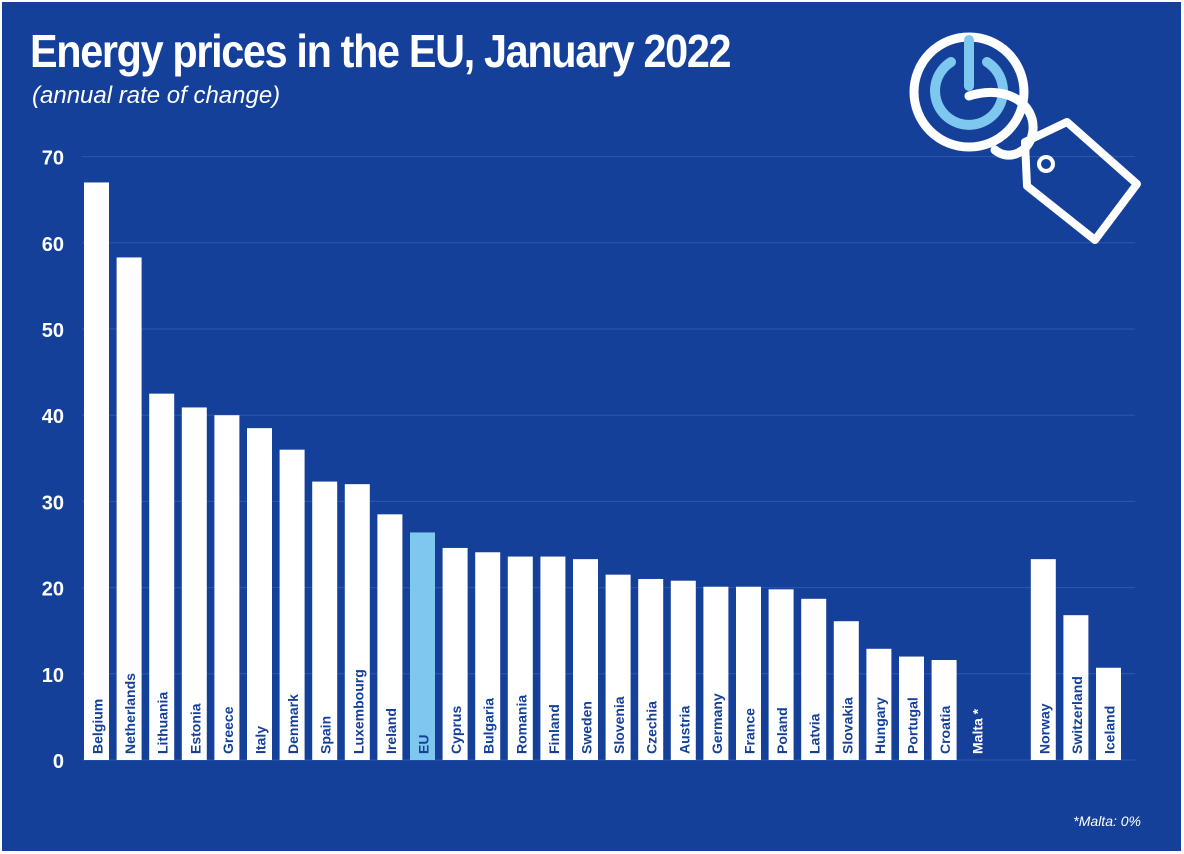 Image resolution: width=1184 pixels, height=854 pixels. Describe the element at coordinates (357, 622) in the screenshot. I see `bar-luxembourg` at that location.